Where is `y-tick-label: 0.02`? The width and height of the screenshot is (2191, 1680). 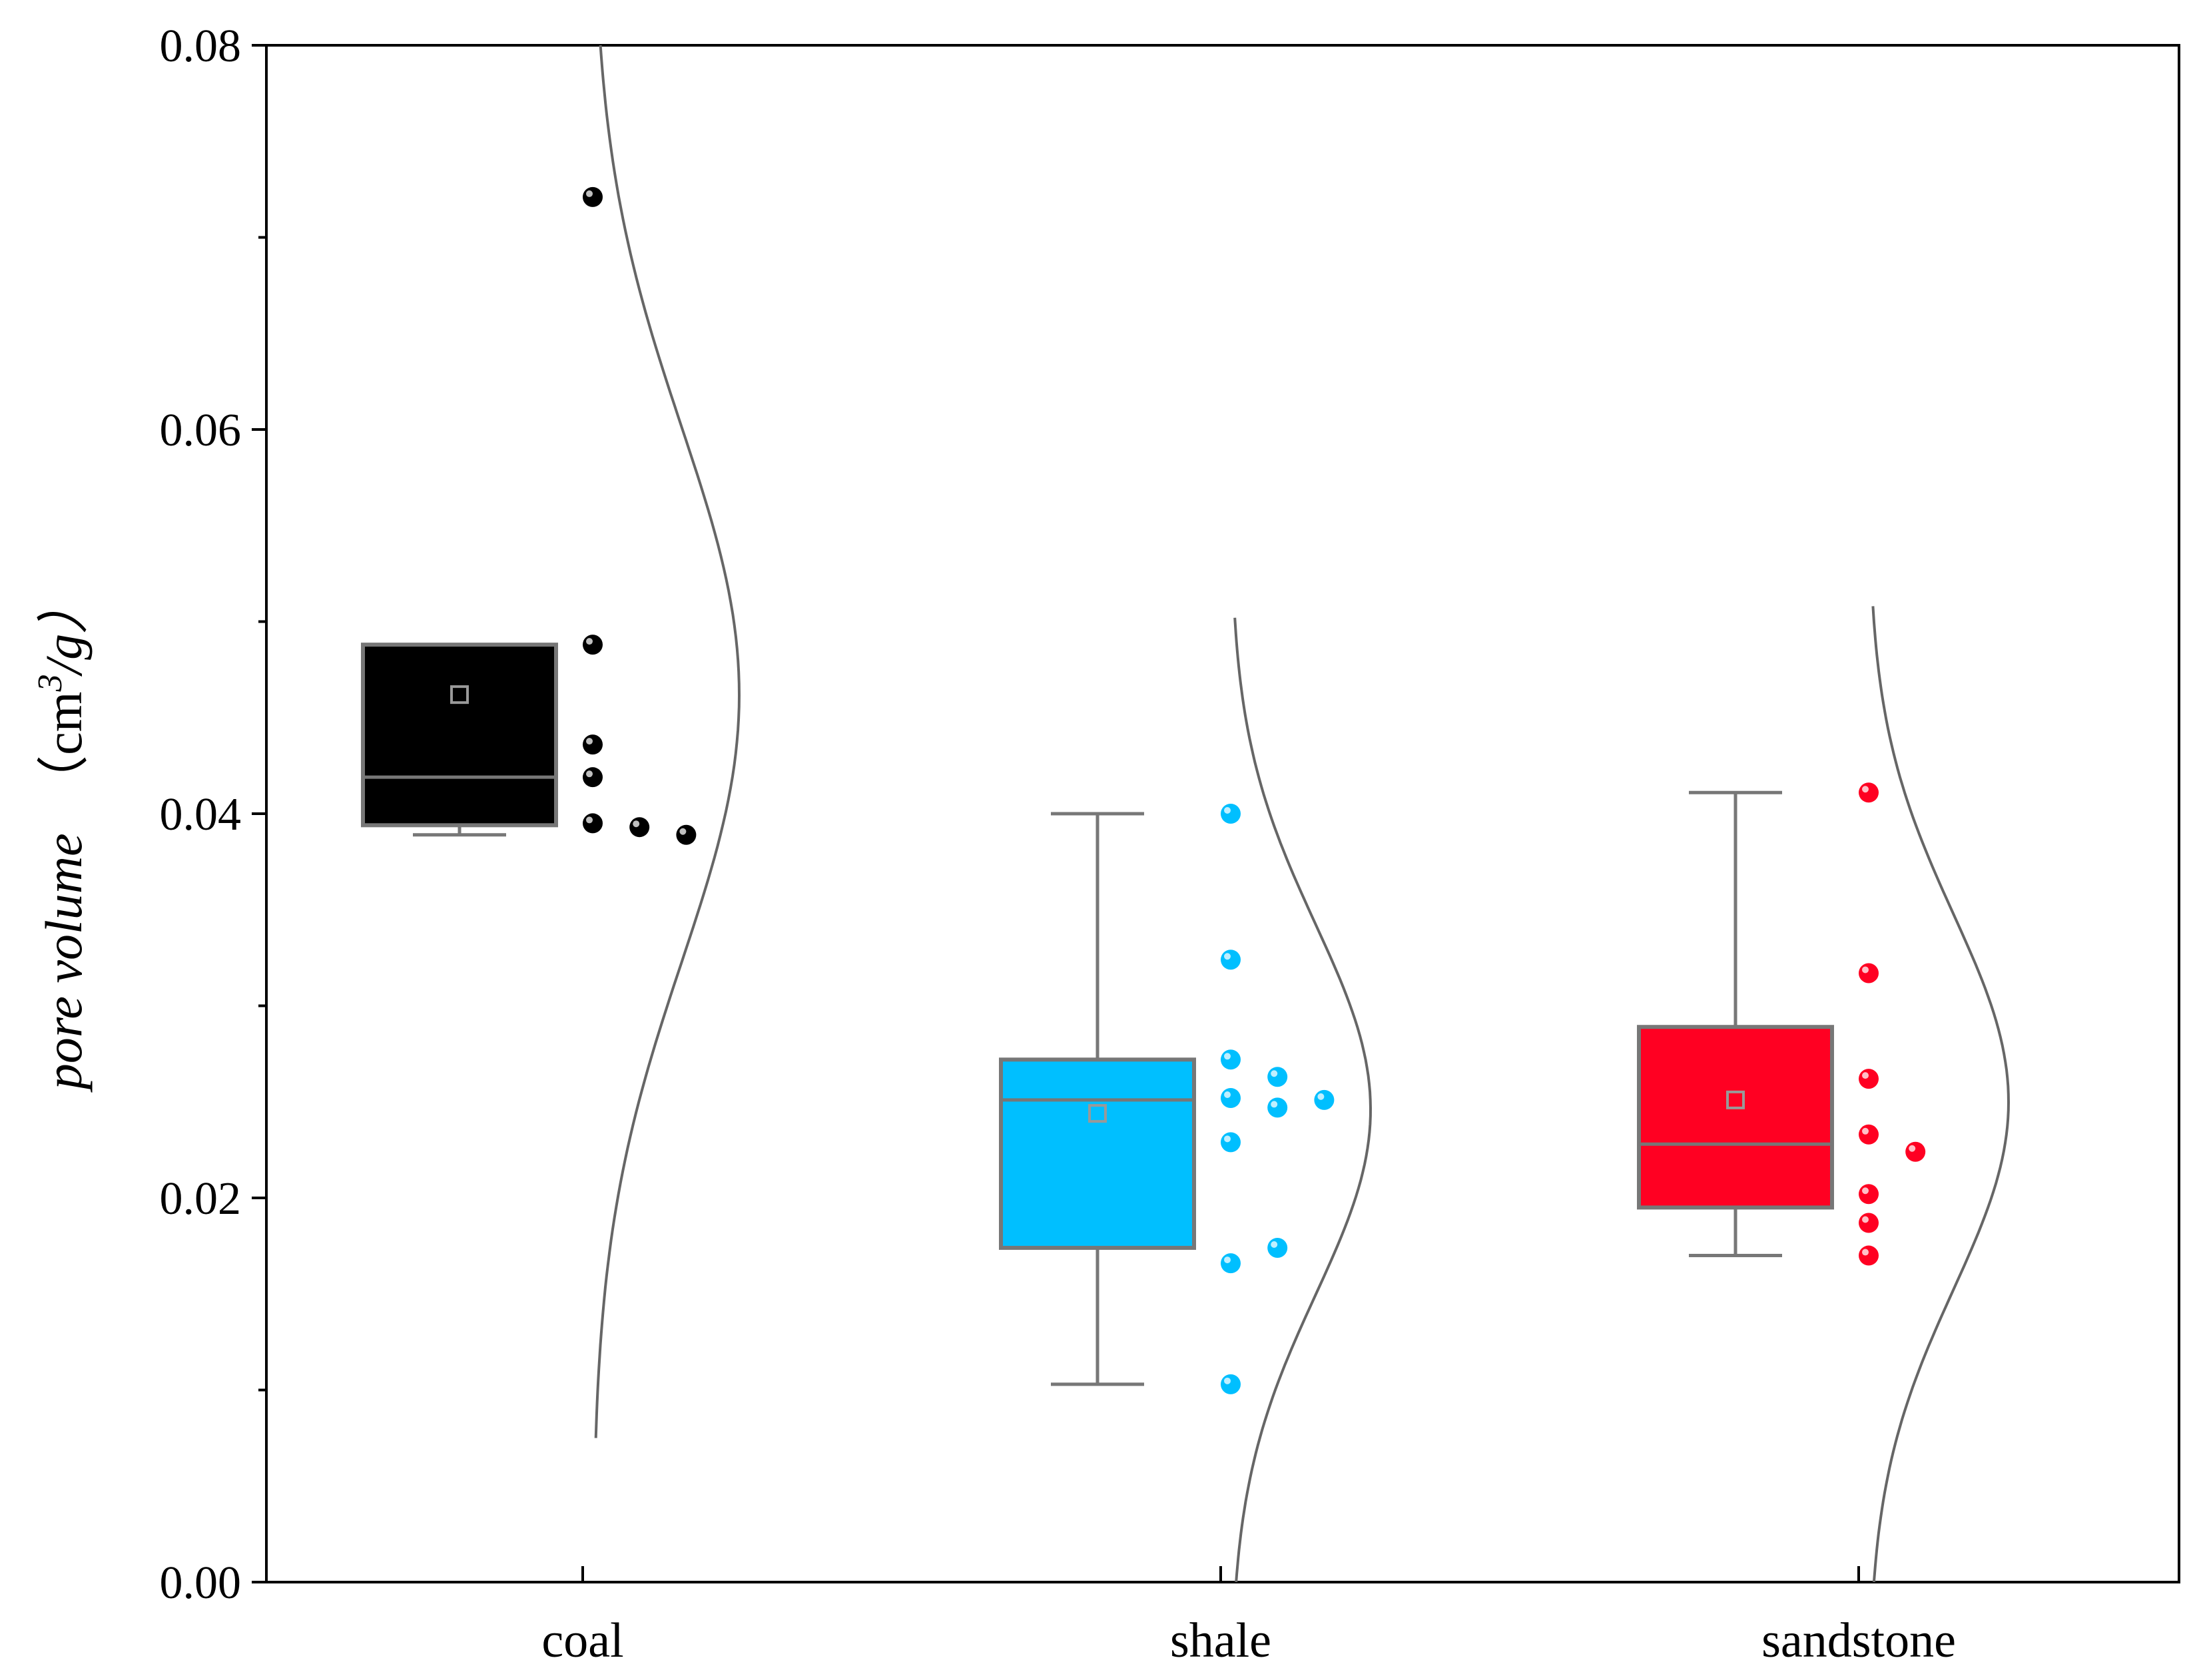 y-tick-label: 0.02 is located at coordinates (201, 1199).